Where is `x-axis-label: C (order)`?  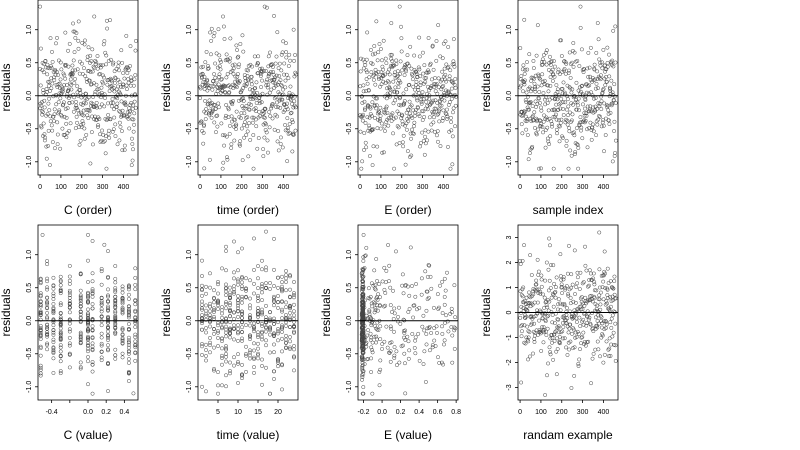
x-axis-label: C (order) is located at coordinates (88, 210).